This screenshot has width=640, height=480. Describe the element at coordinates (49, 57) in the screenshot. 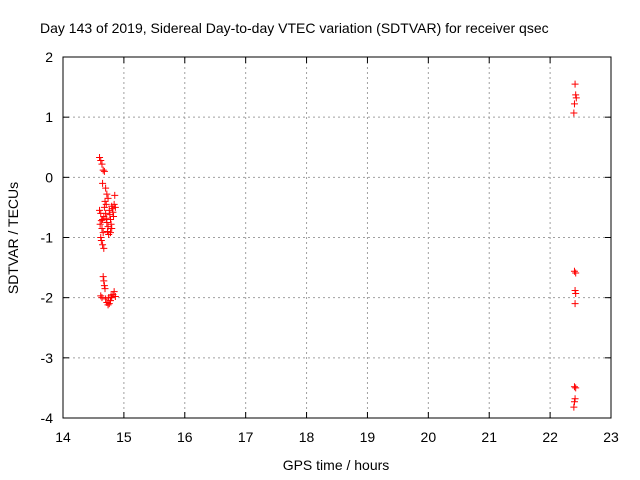

I see `y-tick-label: 2` at that location.